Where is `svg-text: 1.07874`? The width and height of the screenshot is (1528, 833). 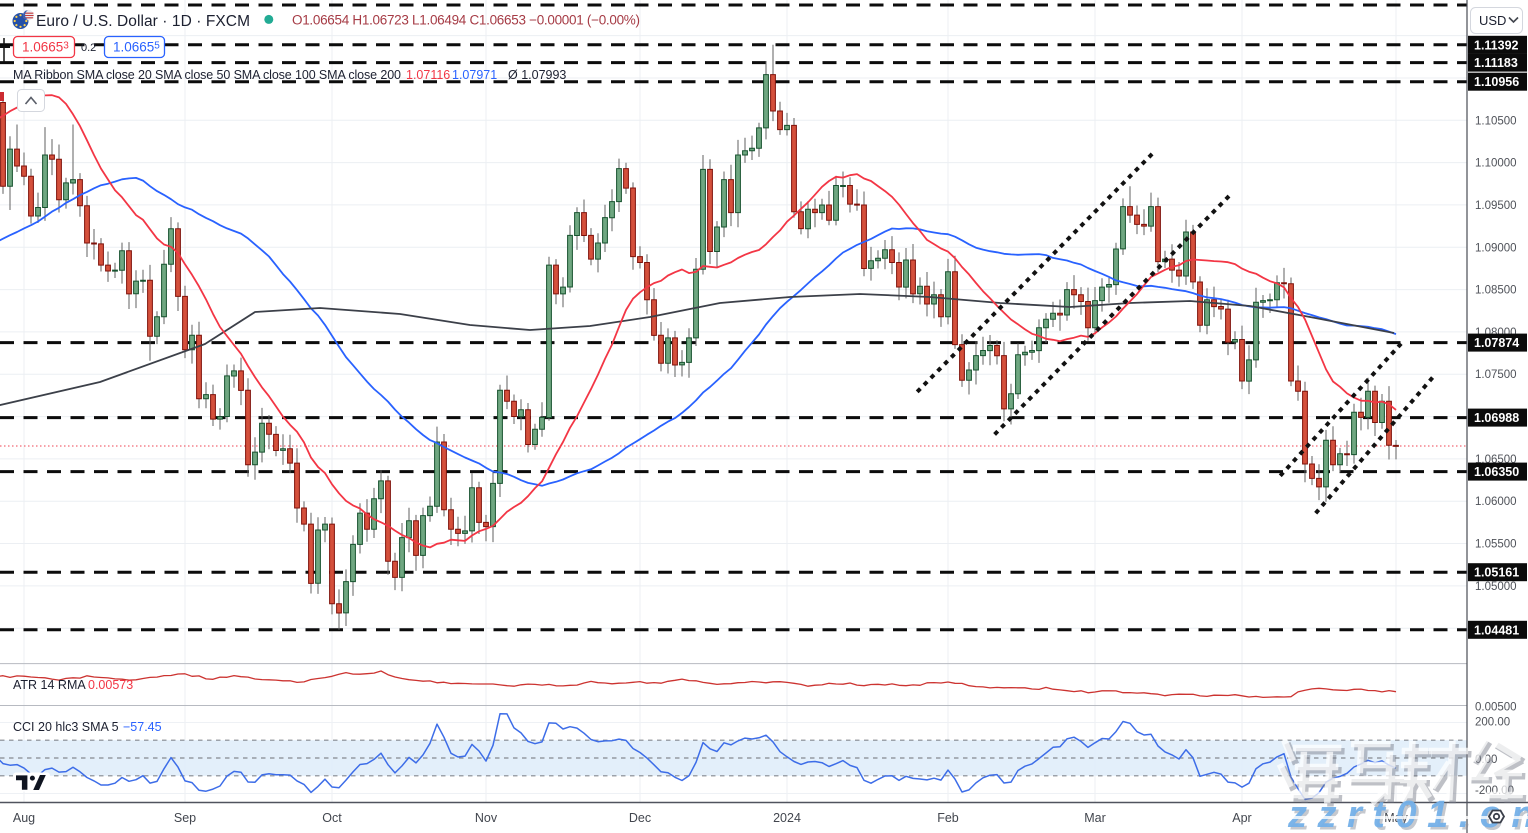 svg-text: 1.07874 is located at coordinates (1496, 343).